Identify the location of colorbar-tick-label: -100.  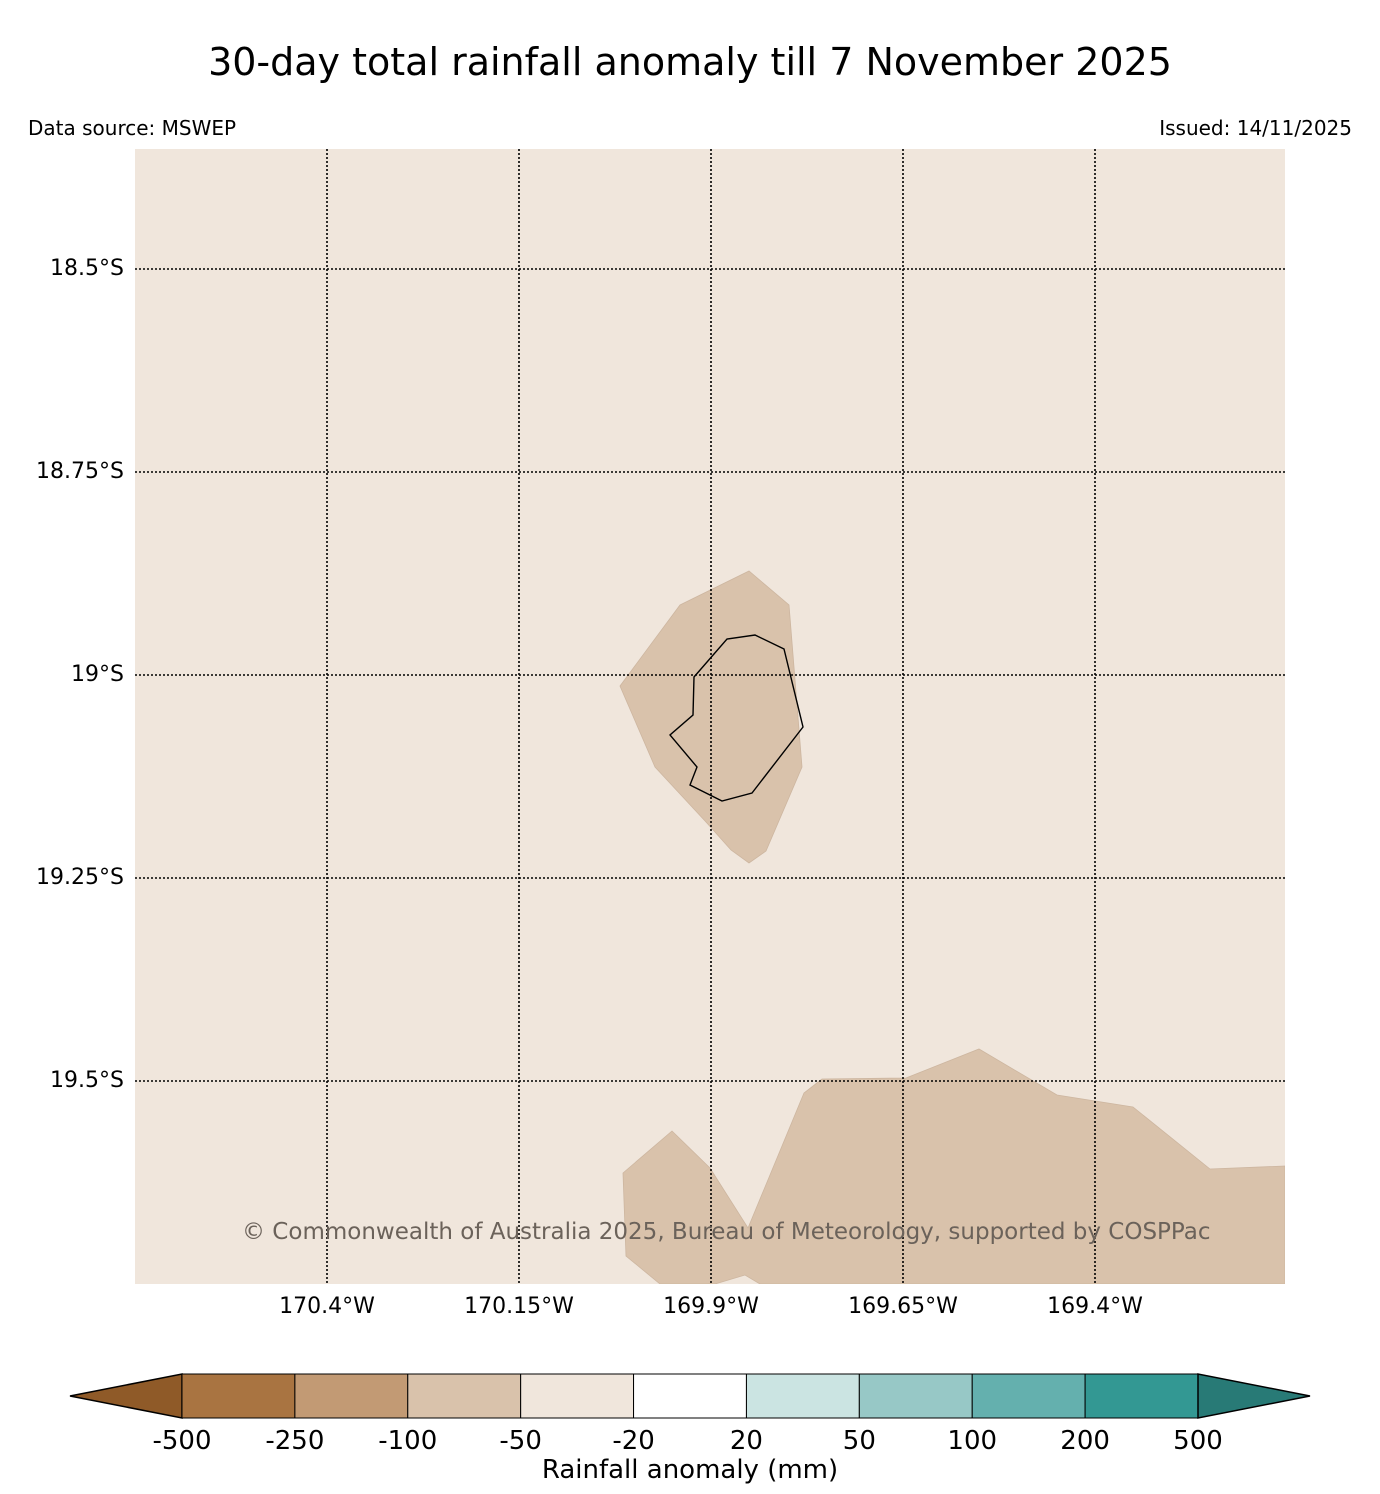
(408, 1441).